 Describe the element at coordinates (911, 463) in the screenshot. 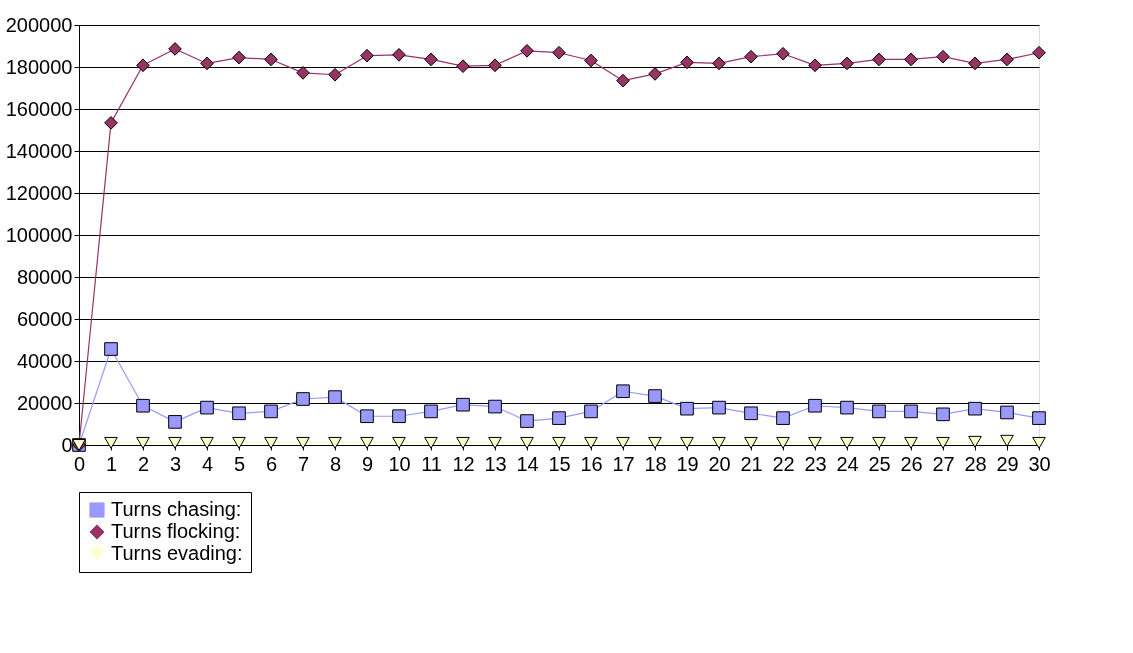

I see `x-tick-label: 26` at that location.